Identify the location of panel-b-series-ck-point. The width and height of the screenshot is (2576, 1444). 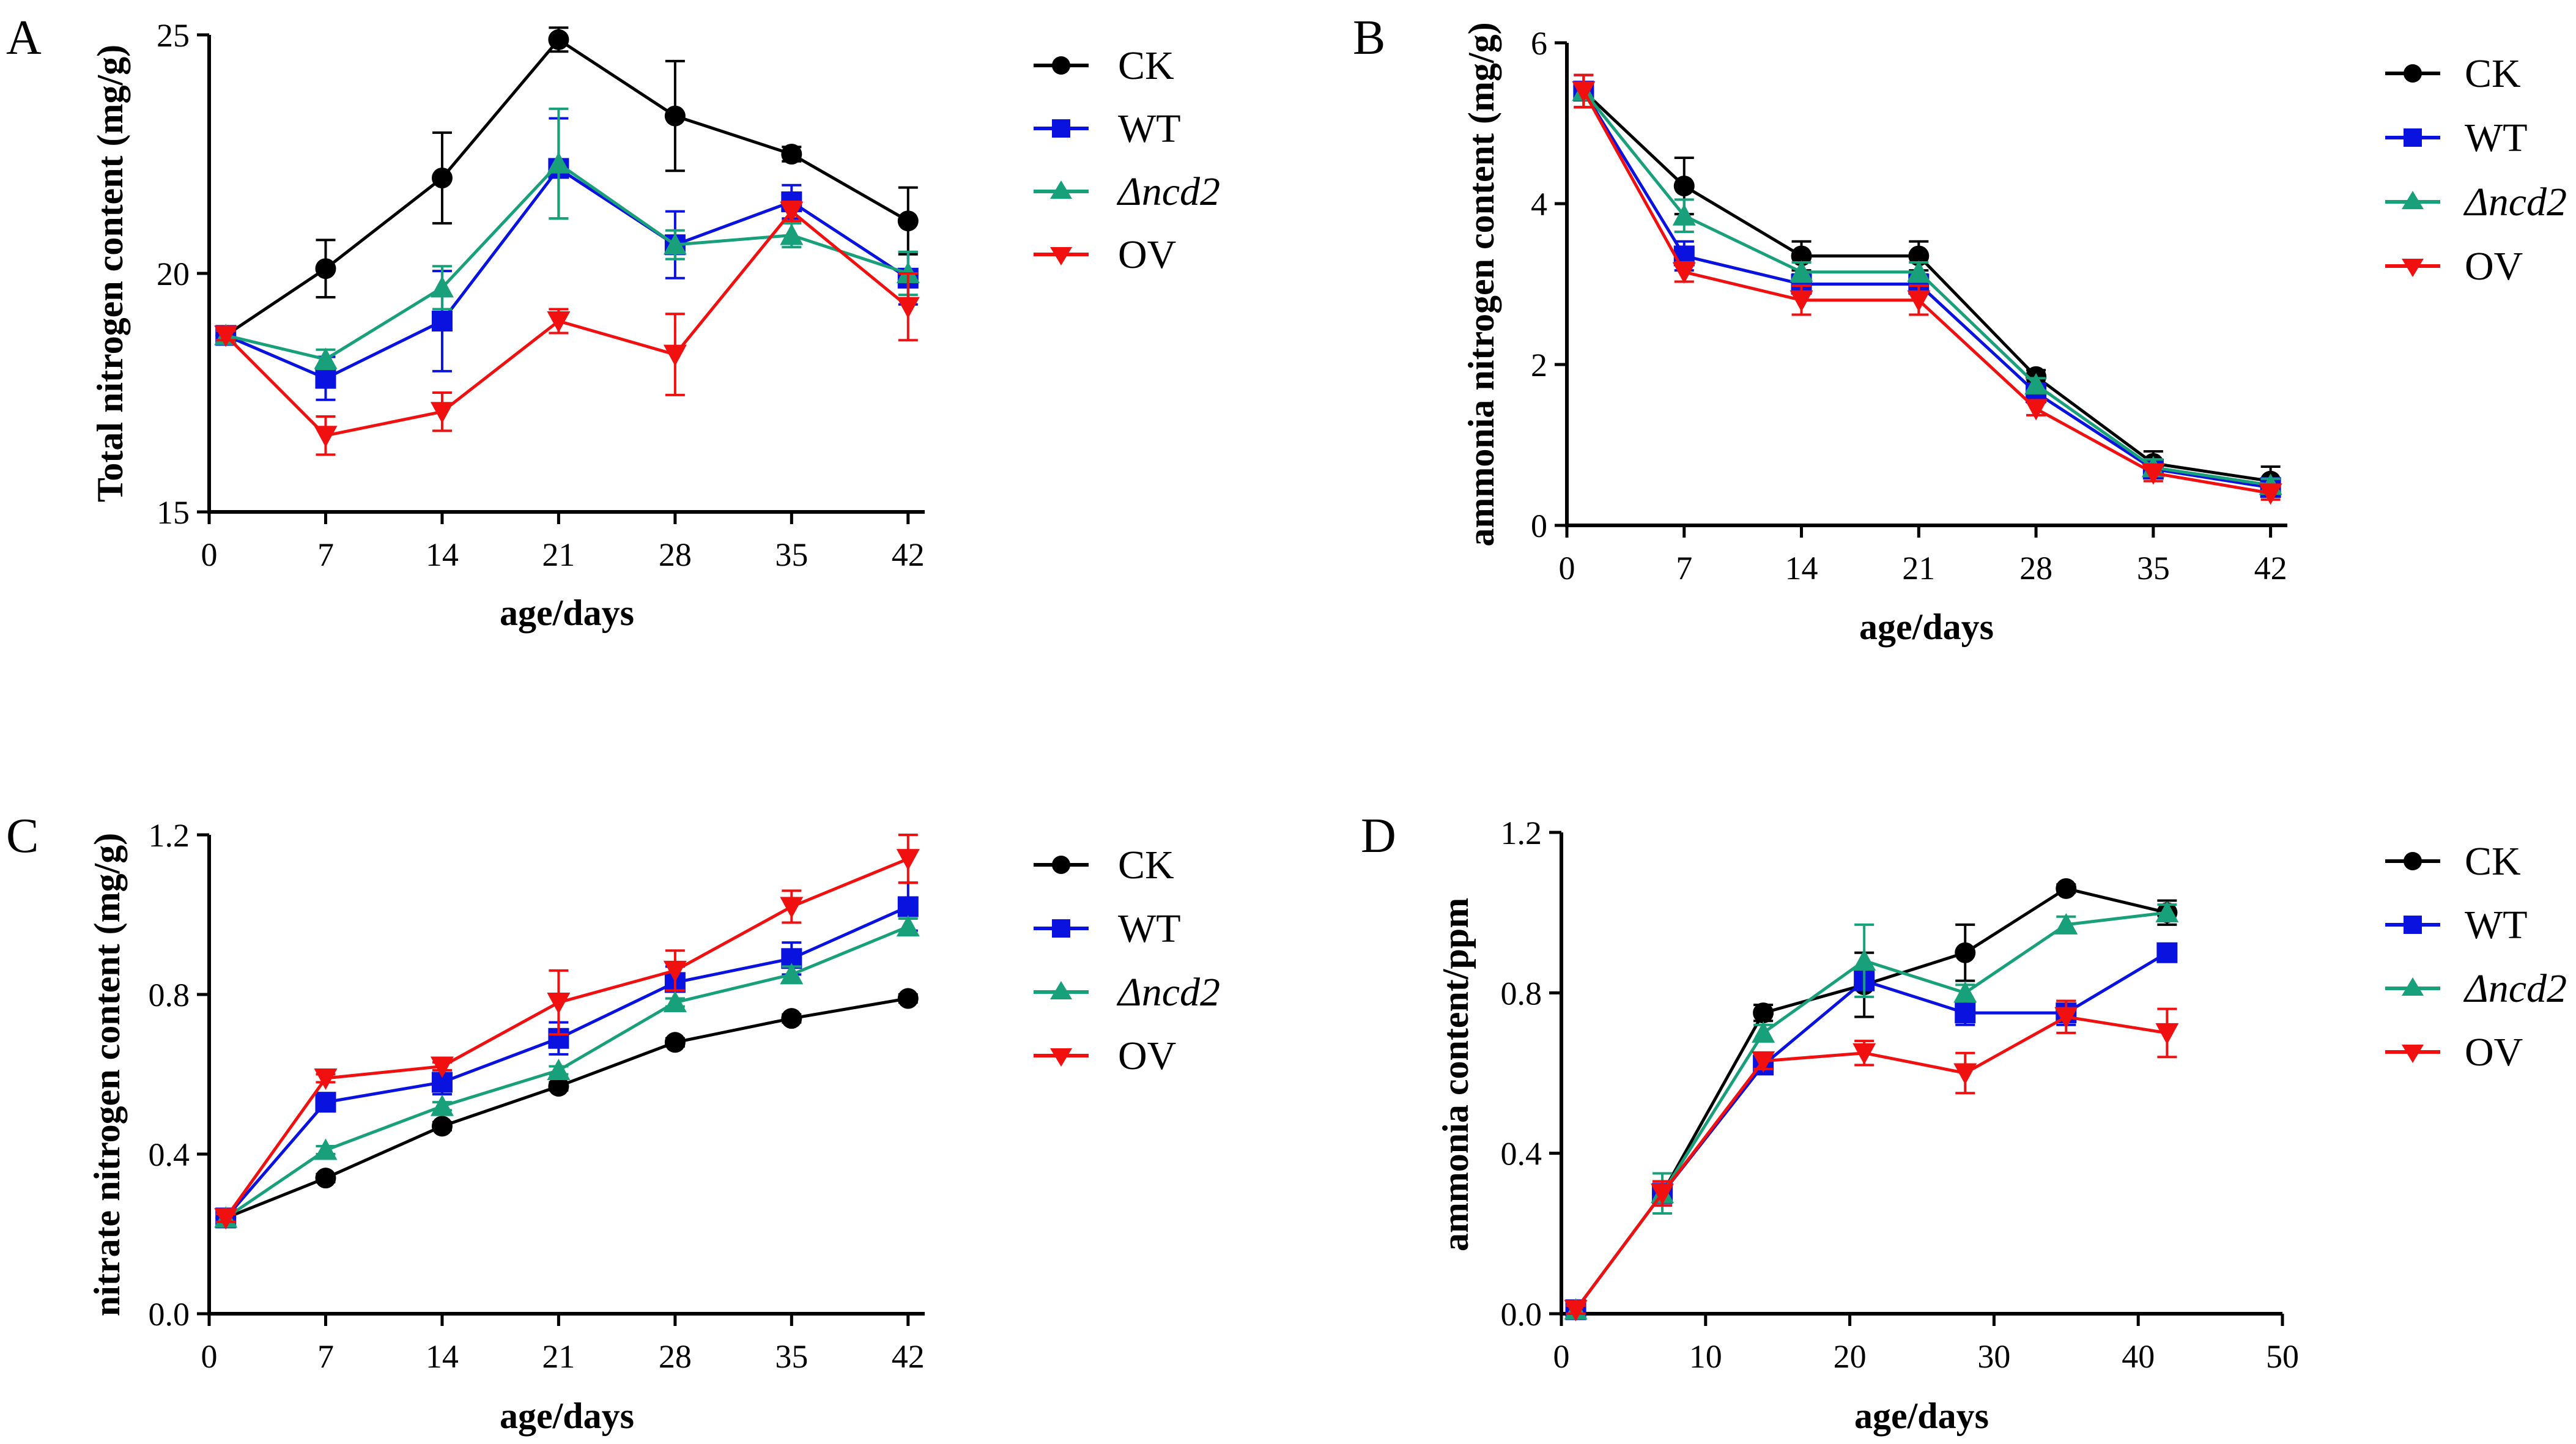
(1919, 256).